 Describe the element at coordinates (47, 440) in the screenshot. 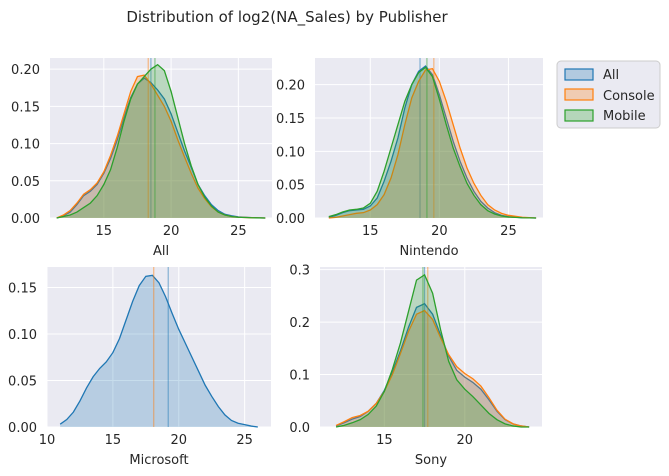

I see `x-tick-label: 10` at that location.